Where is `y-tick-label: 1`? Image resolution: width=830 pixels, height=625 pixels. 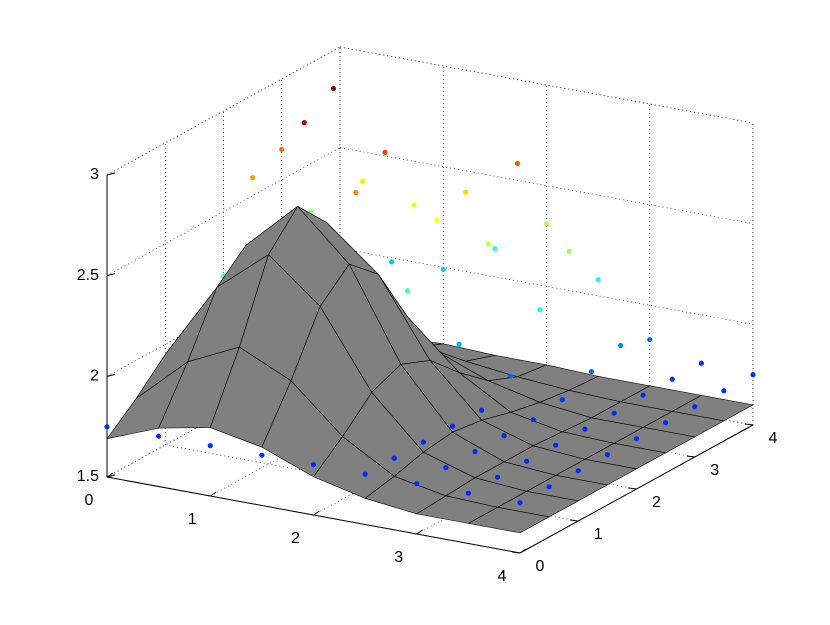
y-tick-label: 1 is located at coordinates (598, 534).